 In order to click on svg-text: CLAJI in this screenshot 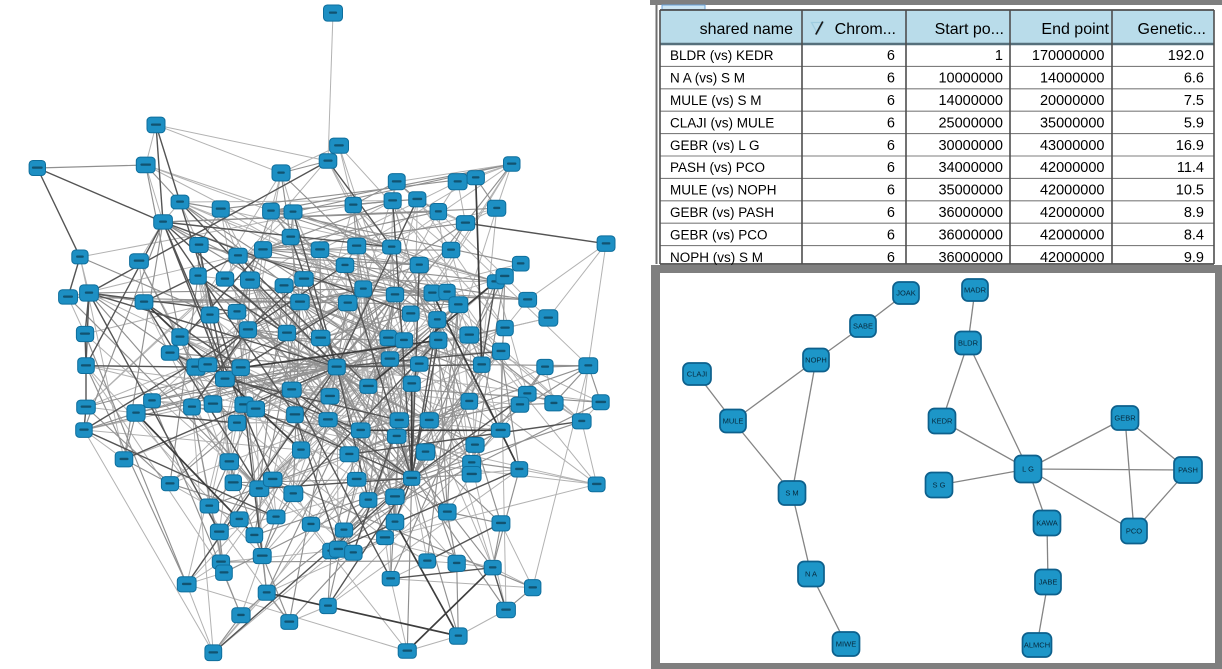, I will do `click(697, 374)`.